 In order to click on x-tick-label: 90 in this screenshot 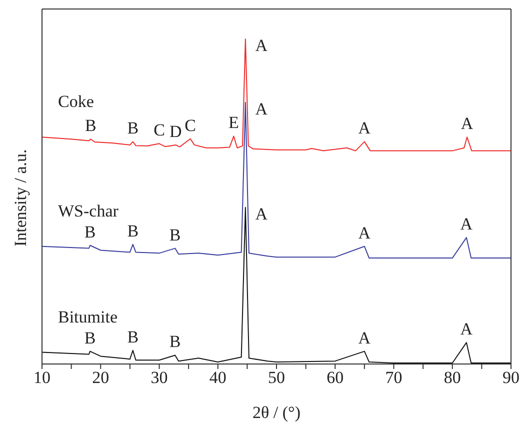, I will do `click(511, 378)`.